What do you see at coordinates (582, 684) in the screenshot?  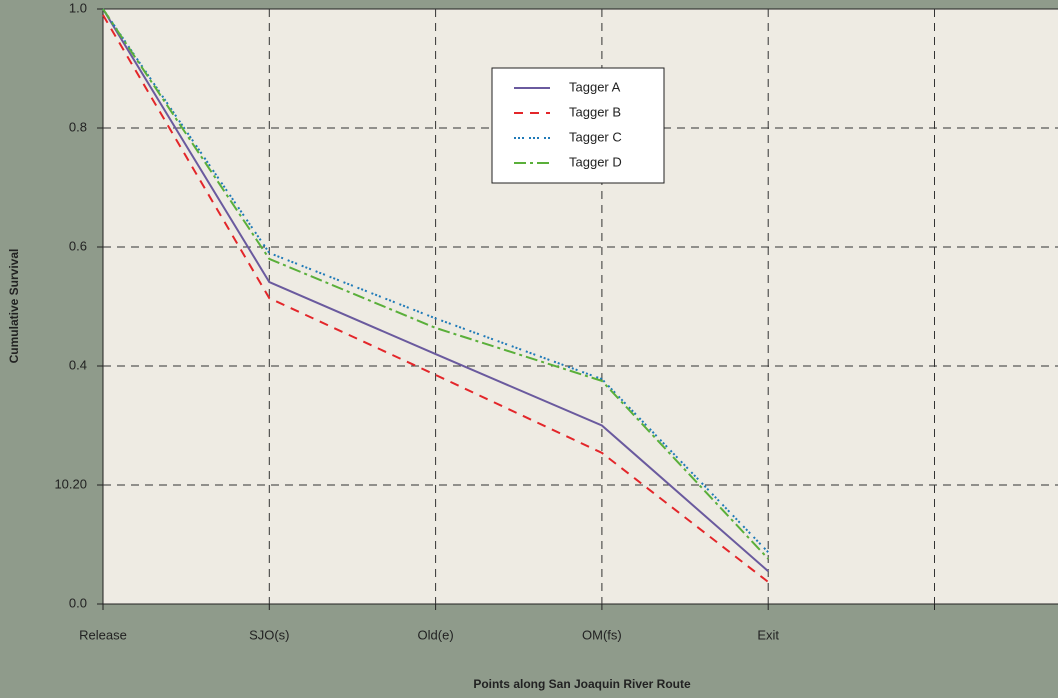 I see `x-axis-title: Points along San Joaquin River Route` at bounding box center [582, 684].